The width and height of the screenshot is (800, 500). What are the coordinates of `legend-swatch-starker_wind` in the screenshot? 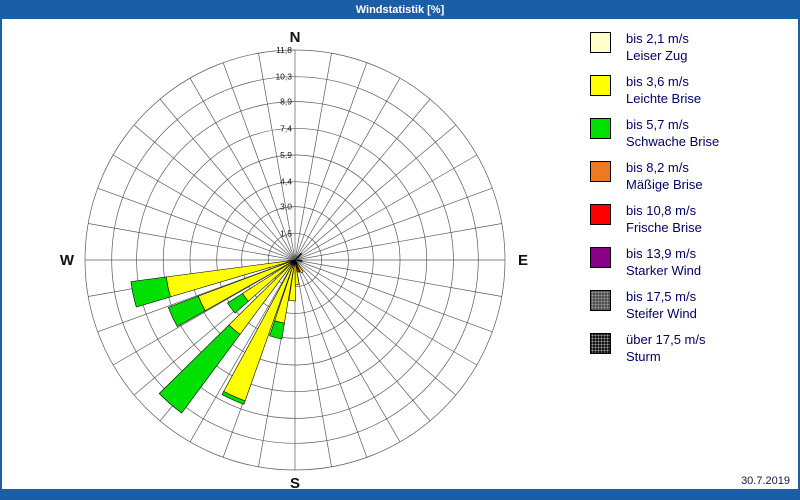 It's located at (600, 257).